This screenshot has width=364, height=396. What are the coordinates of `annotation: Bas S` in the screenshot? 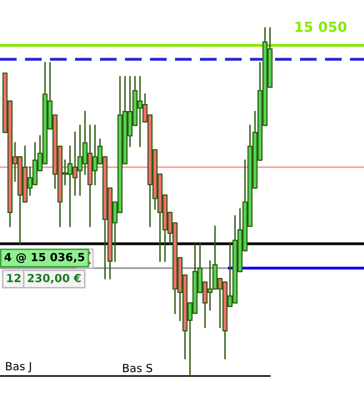 It's located at (137, 368).